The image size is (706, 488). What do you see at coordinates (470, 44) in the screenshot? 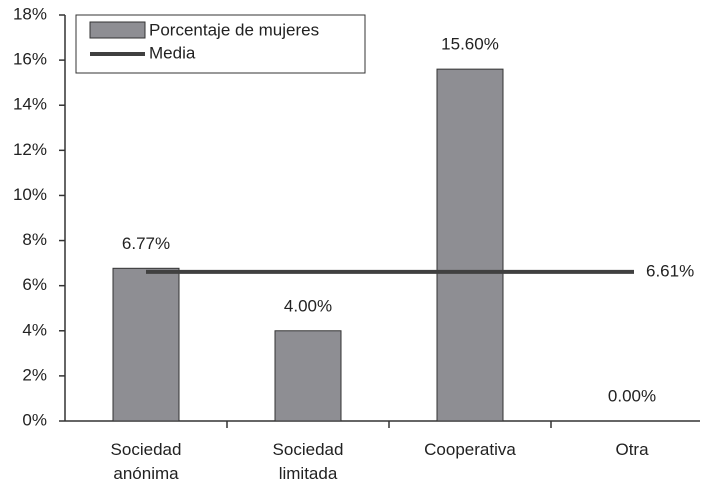
I see `data-label: 15.60%` at bounding box center [470, 44].